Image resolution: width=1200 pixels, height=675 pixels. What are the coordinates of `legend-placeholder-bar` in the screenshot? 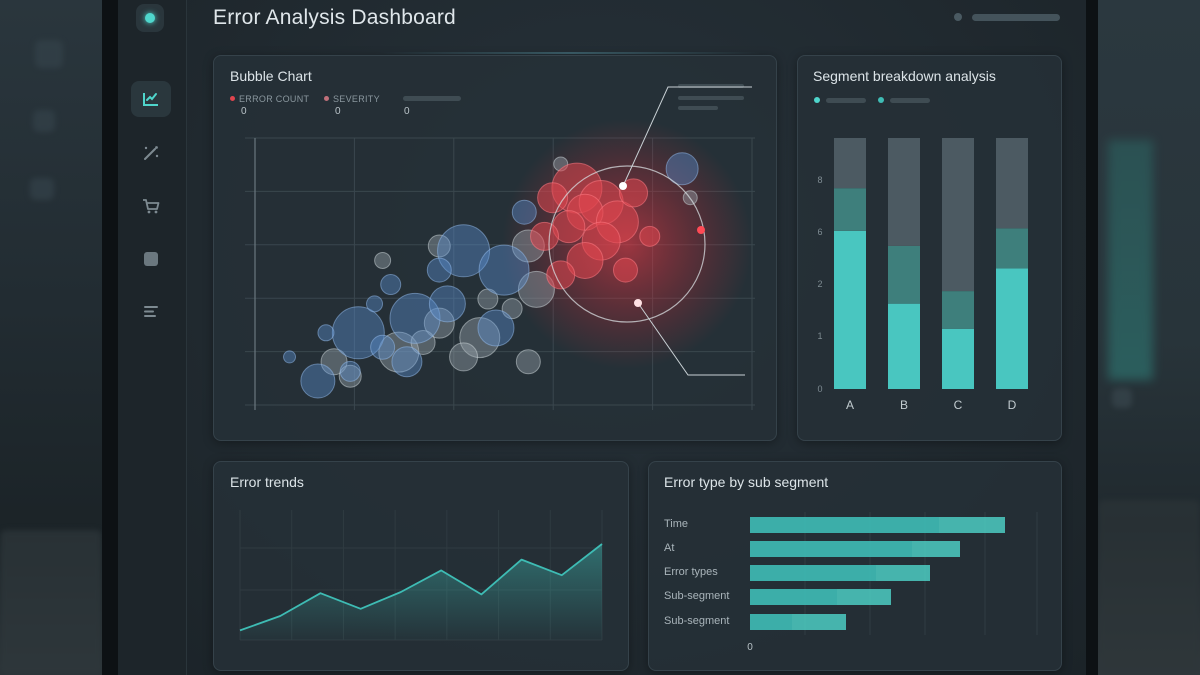 It's located at (432, 98).